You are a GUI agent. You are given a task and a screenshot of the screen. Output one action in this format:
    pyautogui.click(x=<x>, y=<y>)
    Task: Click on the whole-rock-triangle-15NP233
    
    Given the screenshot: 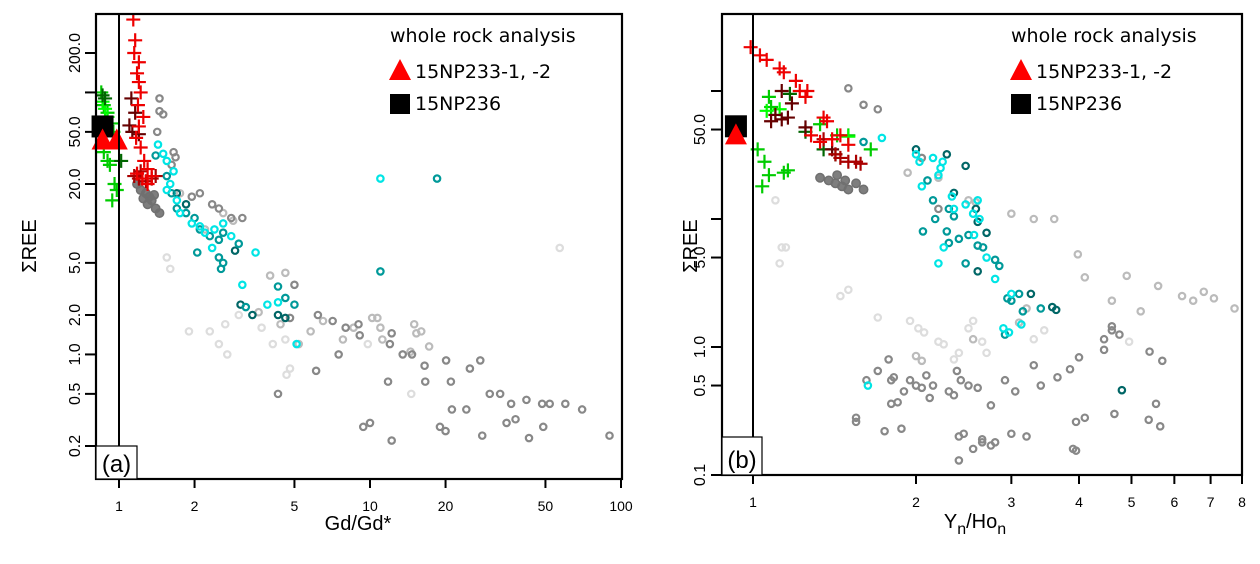 What is the action you would take?
    pyautogui.click(x=735, y=134)
    